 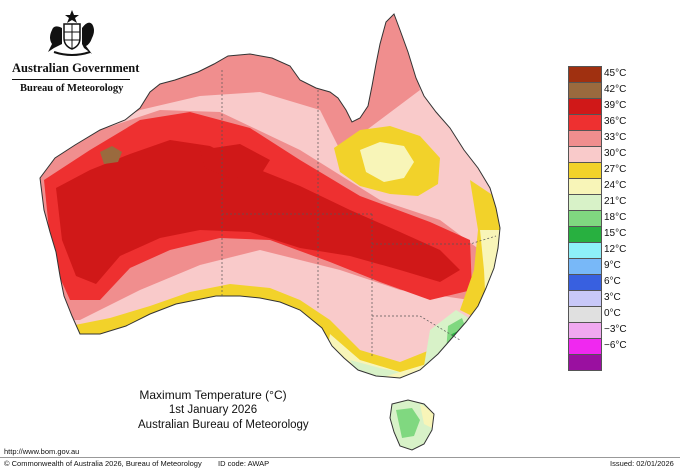 What do you see at coordinates (615, 153) in the screenshot?
I see `legend-label: 30°C` at bounding box center [615, 153].